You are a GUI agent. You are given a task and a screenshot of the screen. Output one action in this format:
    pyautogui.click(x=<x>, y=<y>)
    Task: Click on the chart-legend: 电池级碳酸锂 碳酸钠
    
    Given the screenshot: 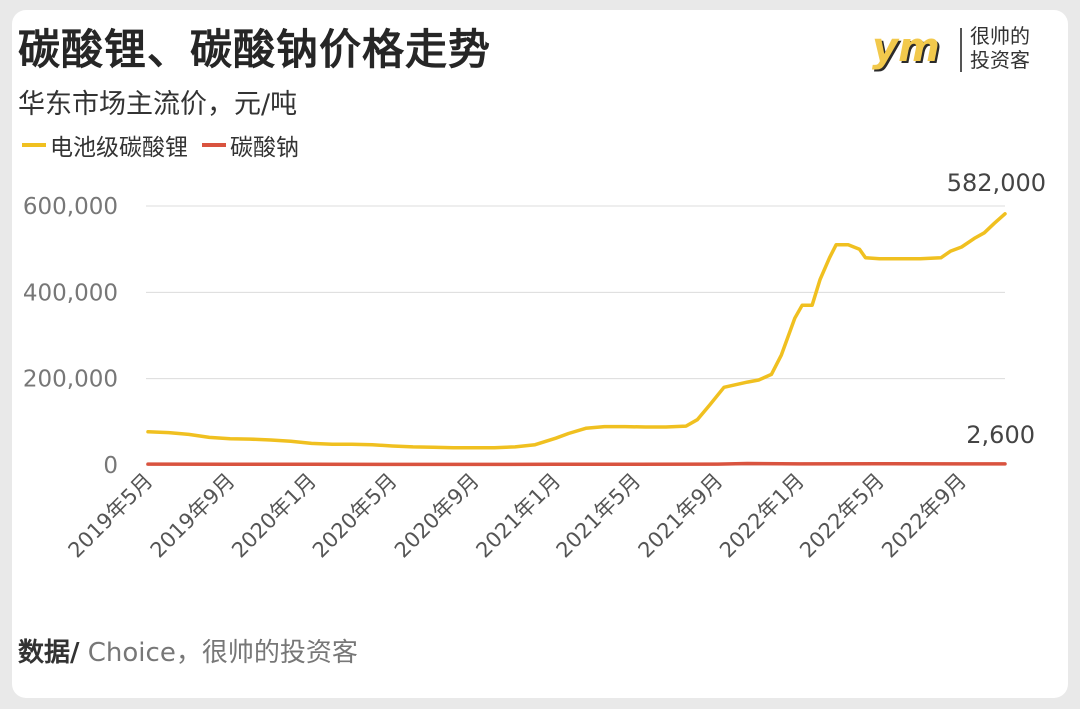 What is the action you would take?
    pyautogui.click(x=167, y=145)
    